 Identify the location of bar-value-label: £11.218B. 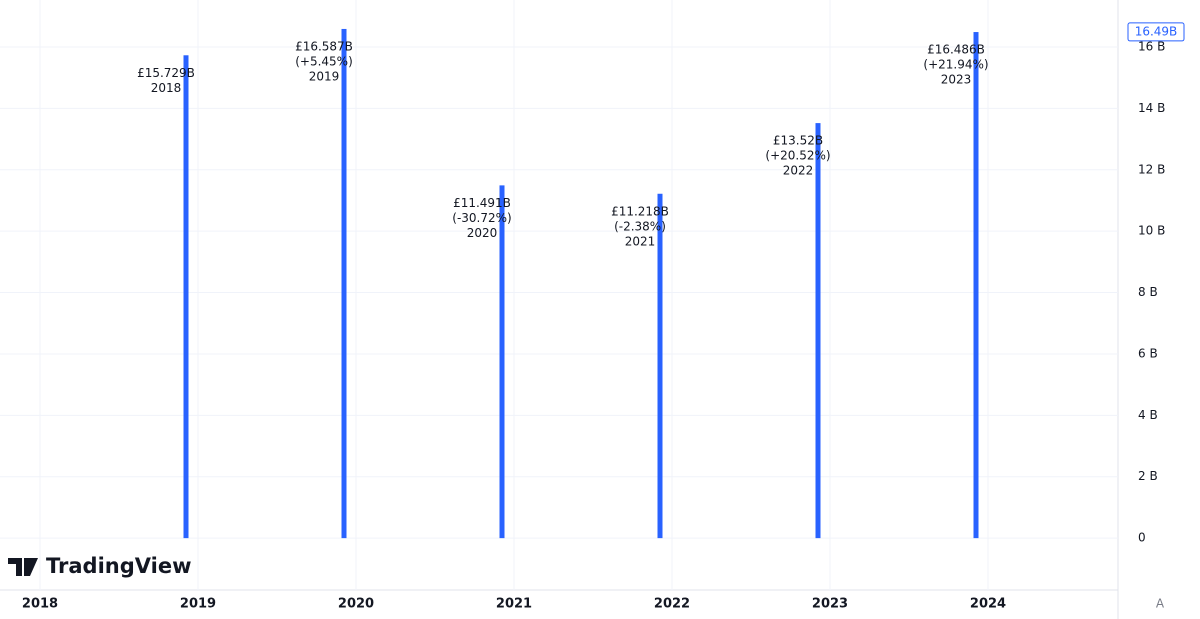
(640, 211).